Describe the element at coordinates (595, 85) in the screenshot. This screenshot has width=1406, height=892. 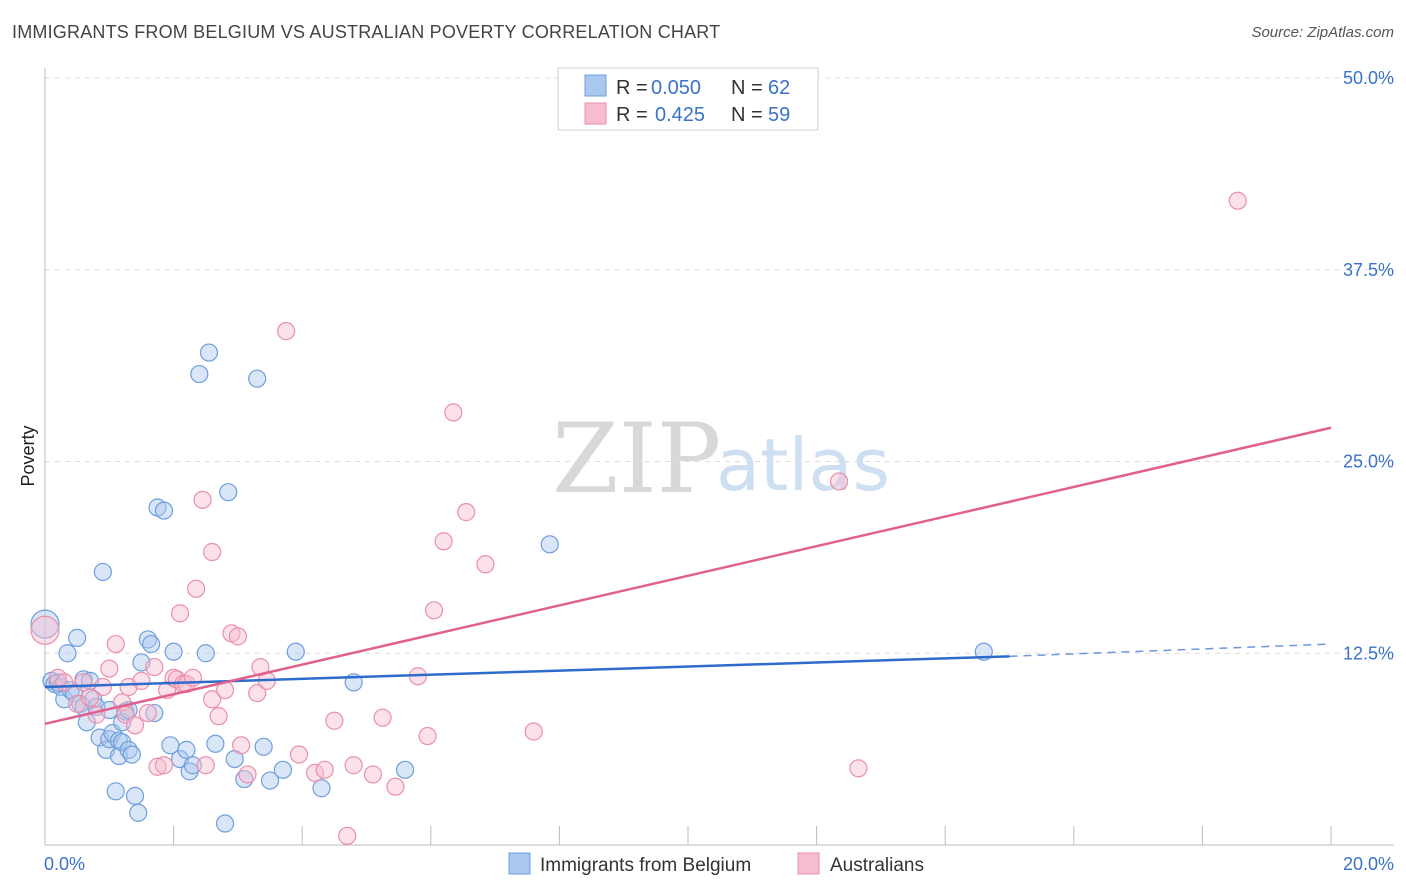
I see `legend-swatch-blue` at that location.